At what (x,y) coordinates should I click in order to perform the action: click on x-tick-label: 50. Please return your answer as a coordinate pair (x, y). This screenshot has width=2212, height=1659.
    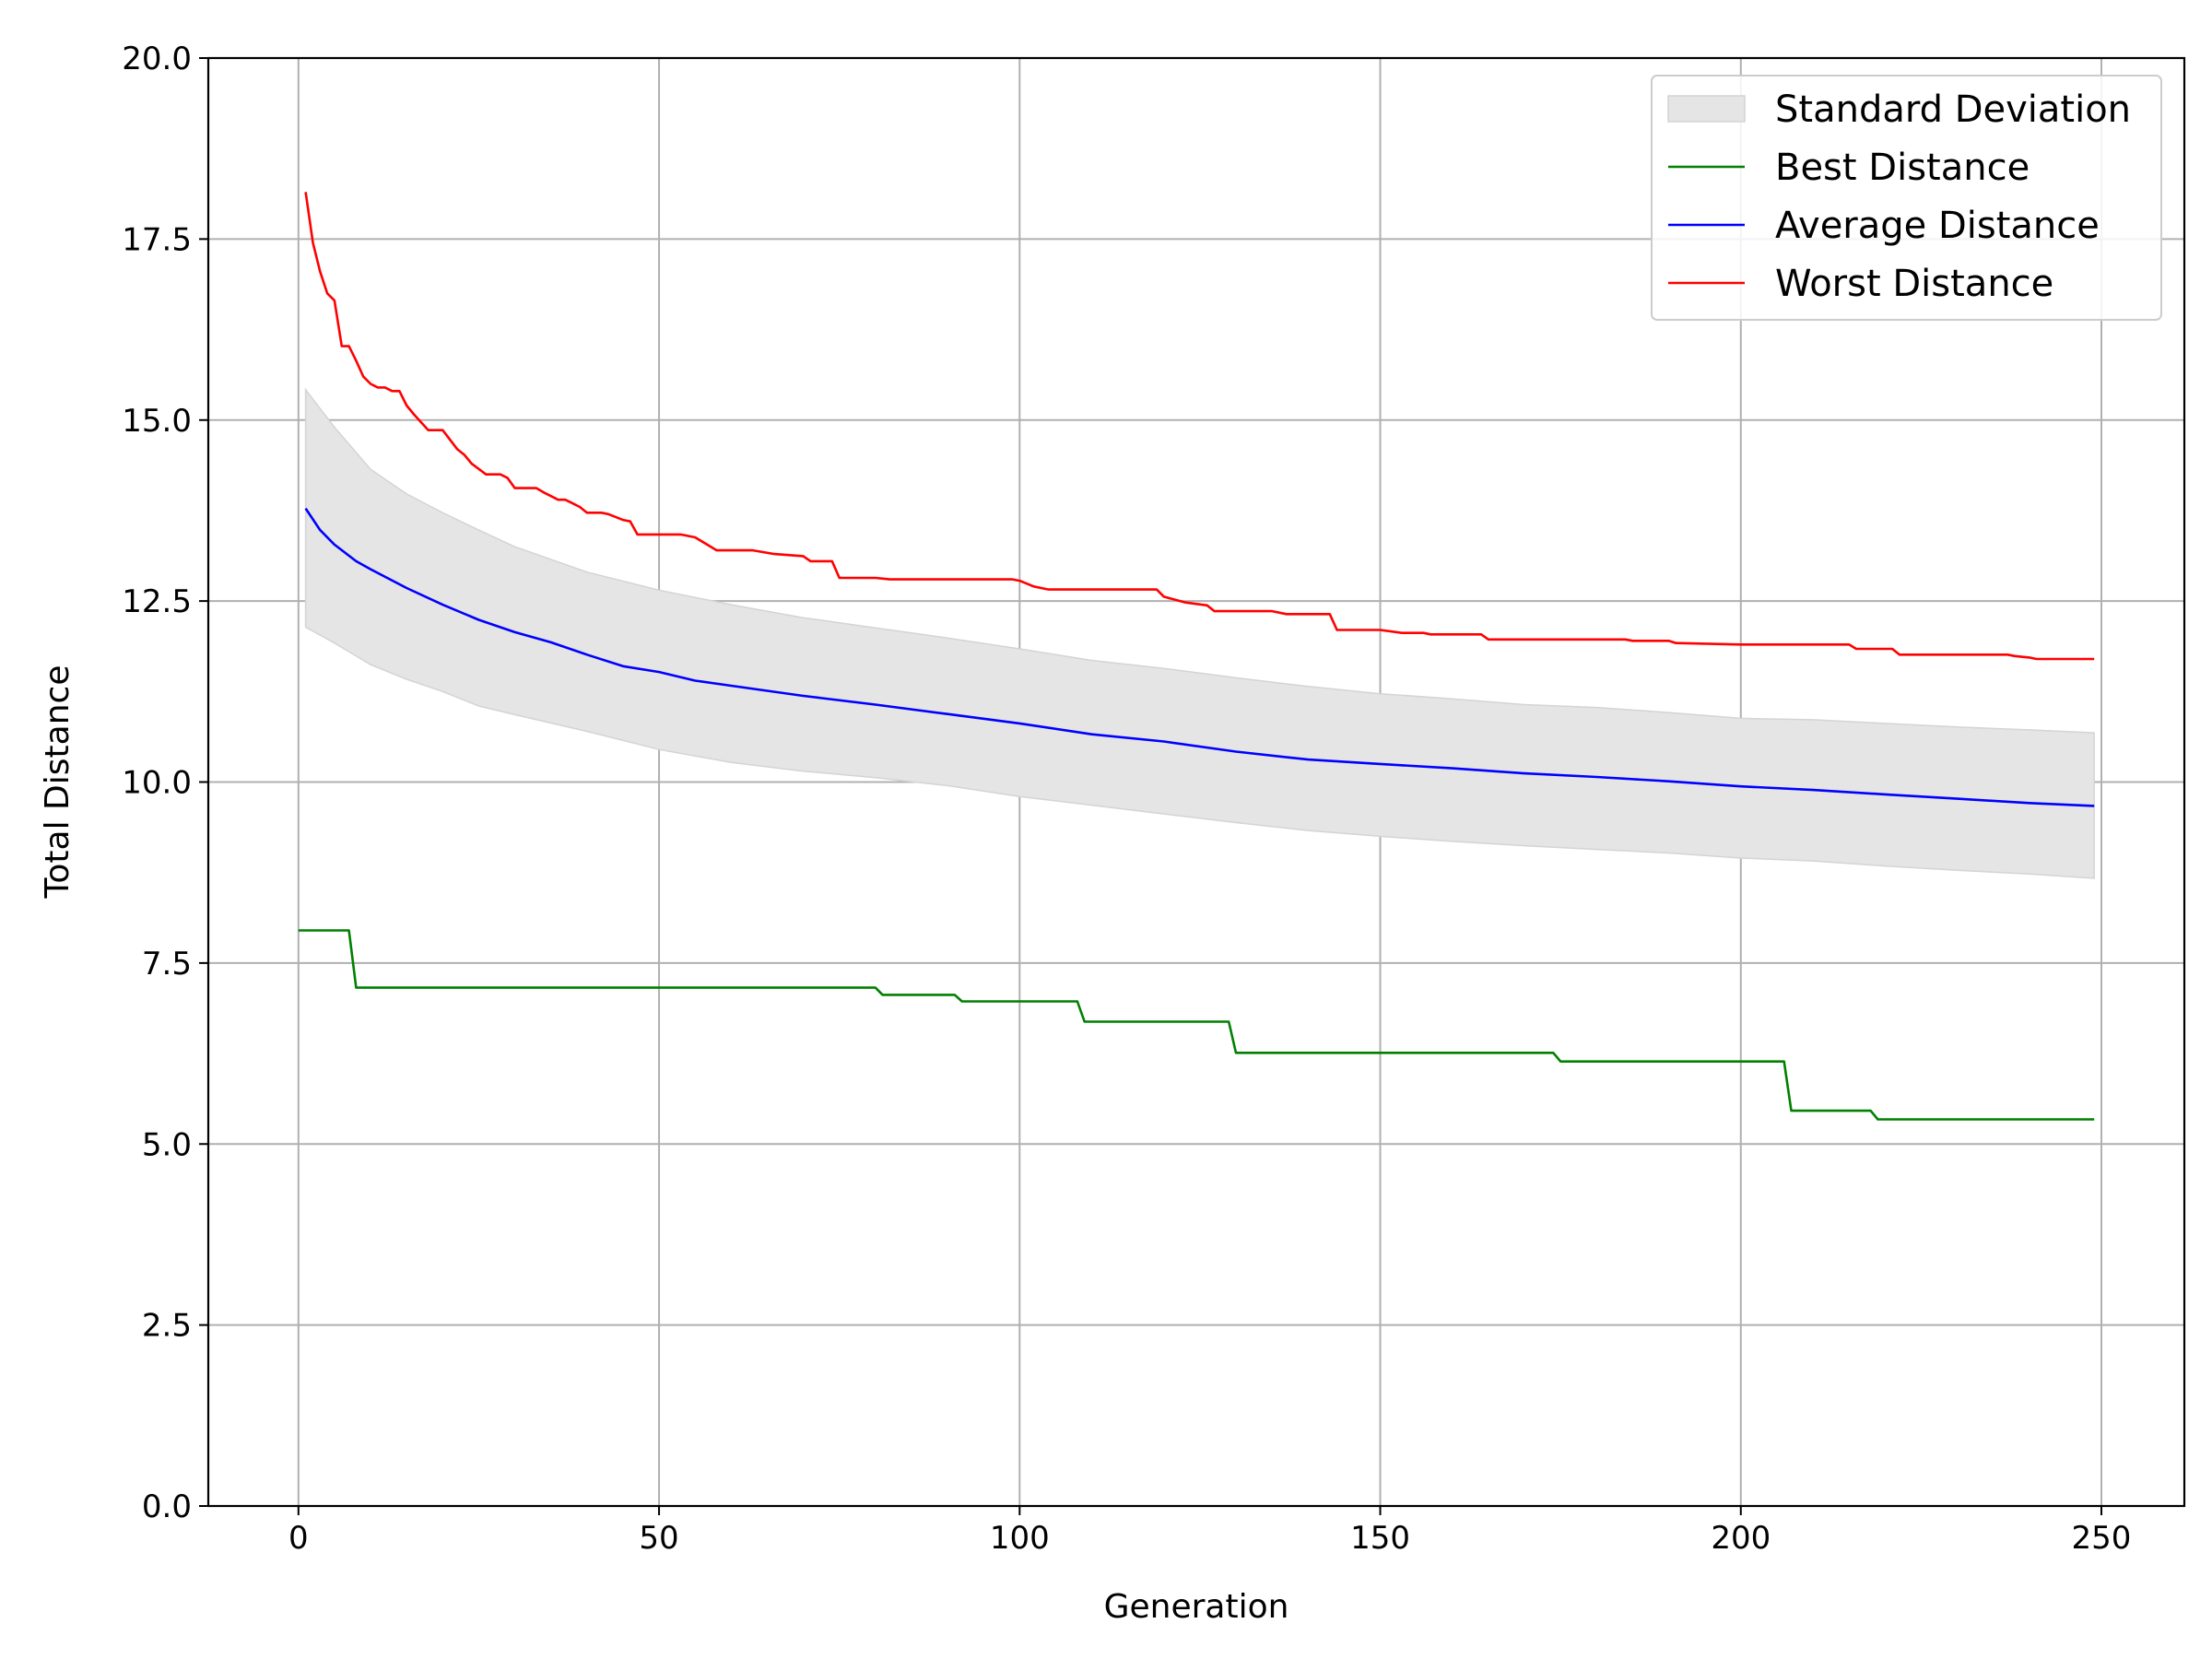
    Looking at the image, I should click on (658, 1538).